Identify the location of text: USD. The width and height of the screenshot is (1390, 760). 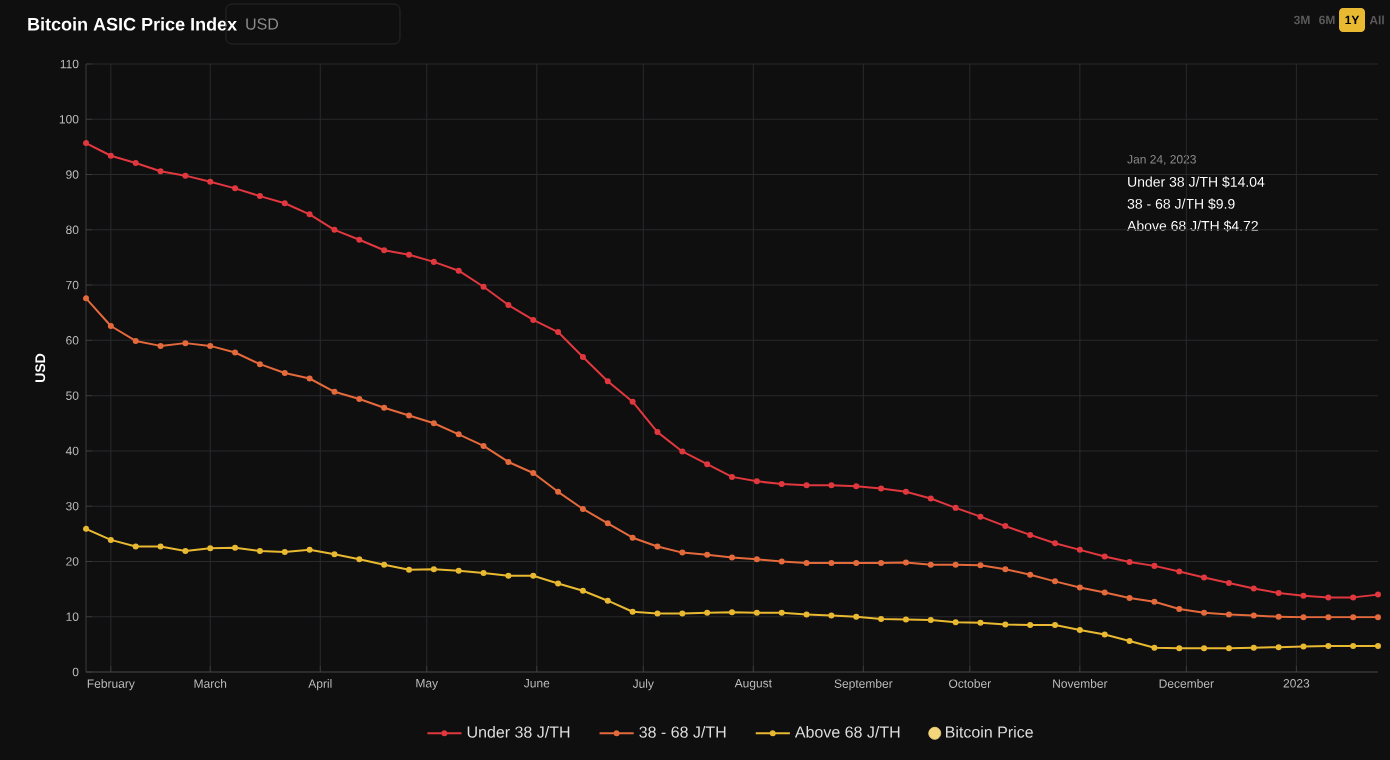
(262, 24).